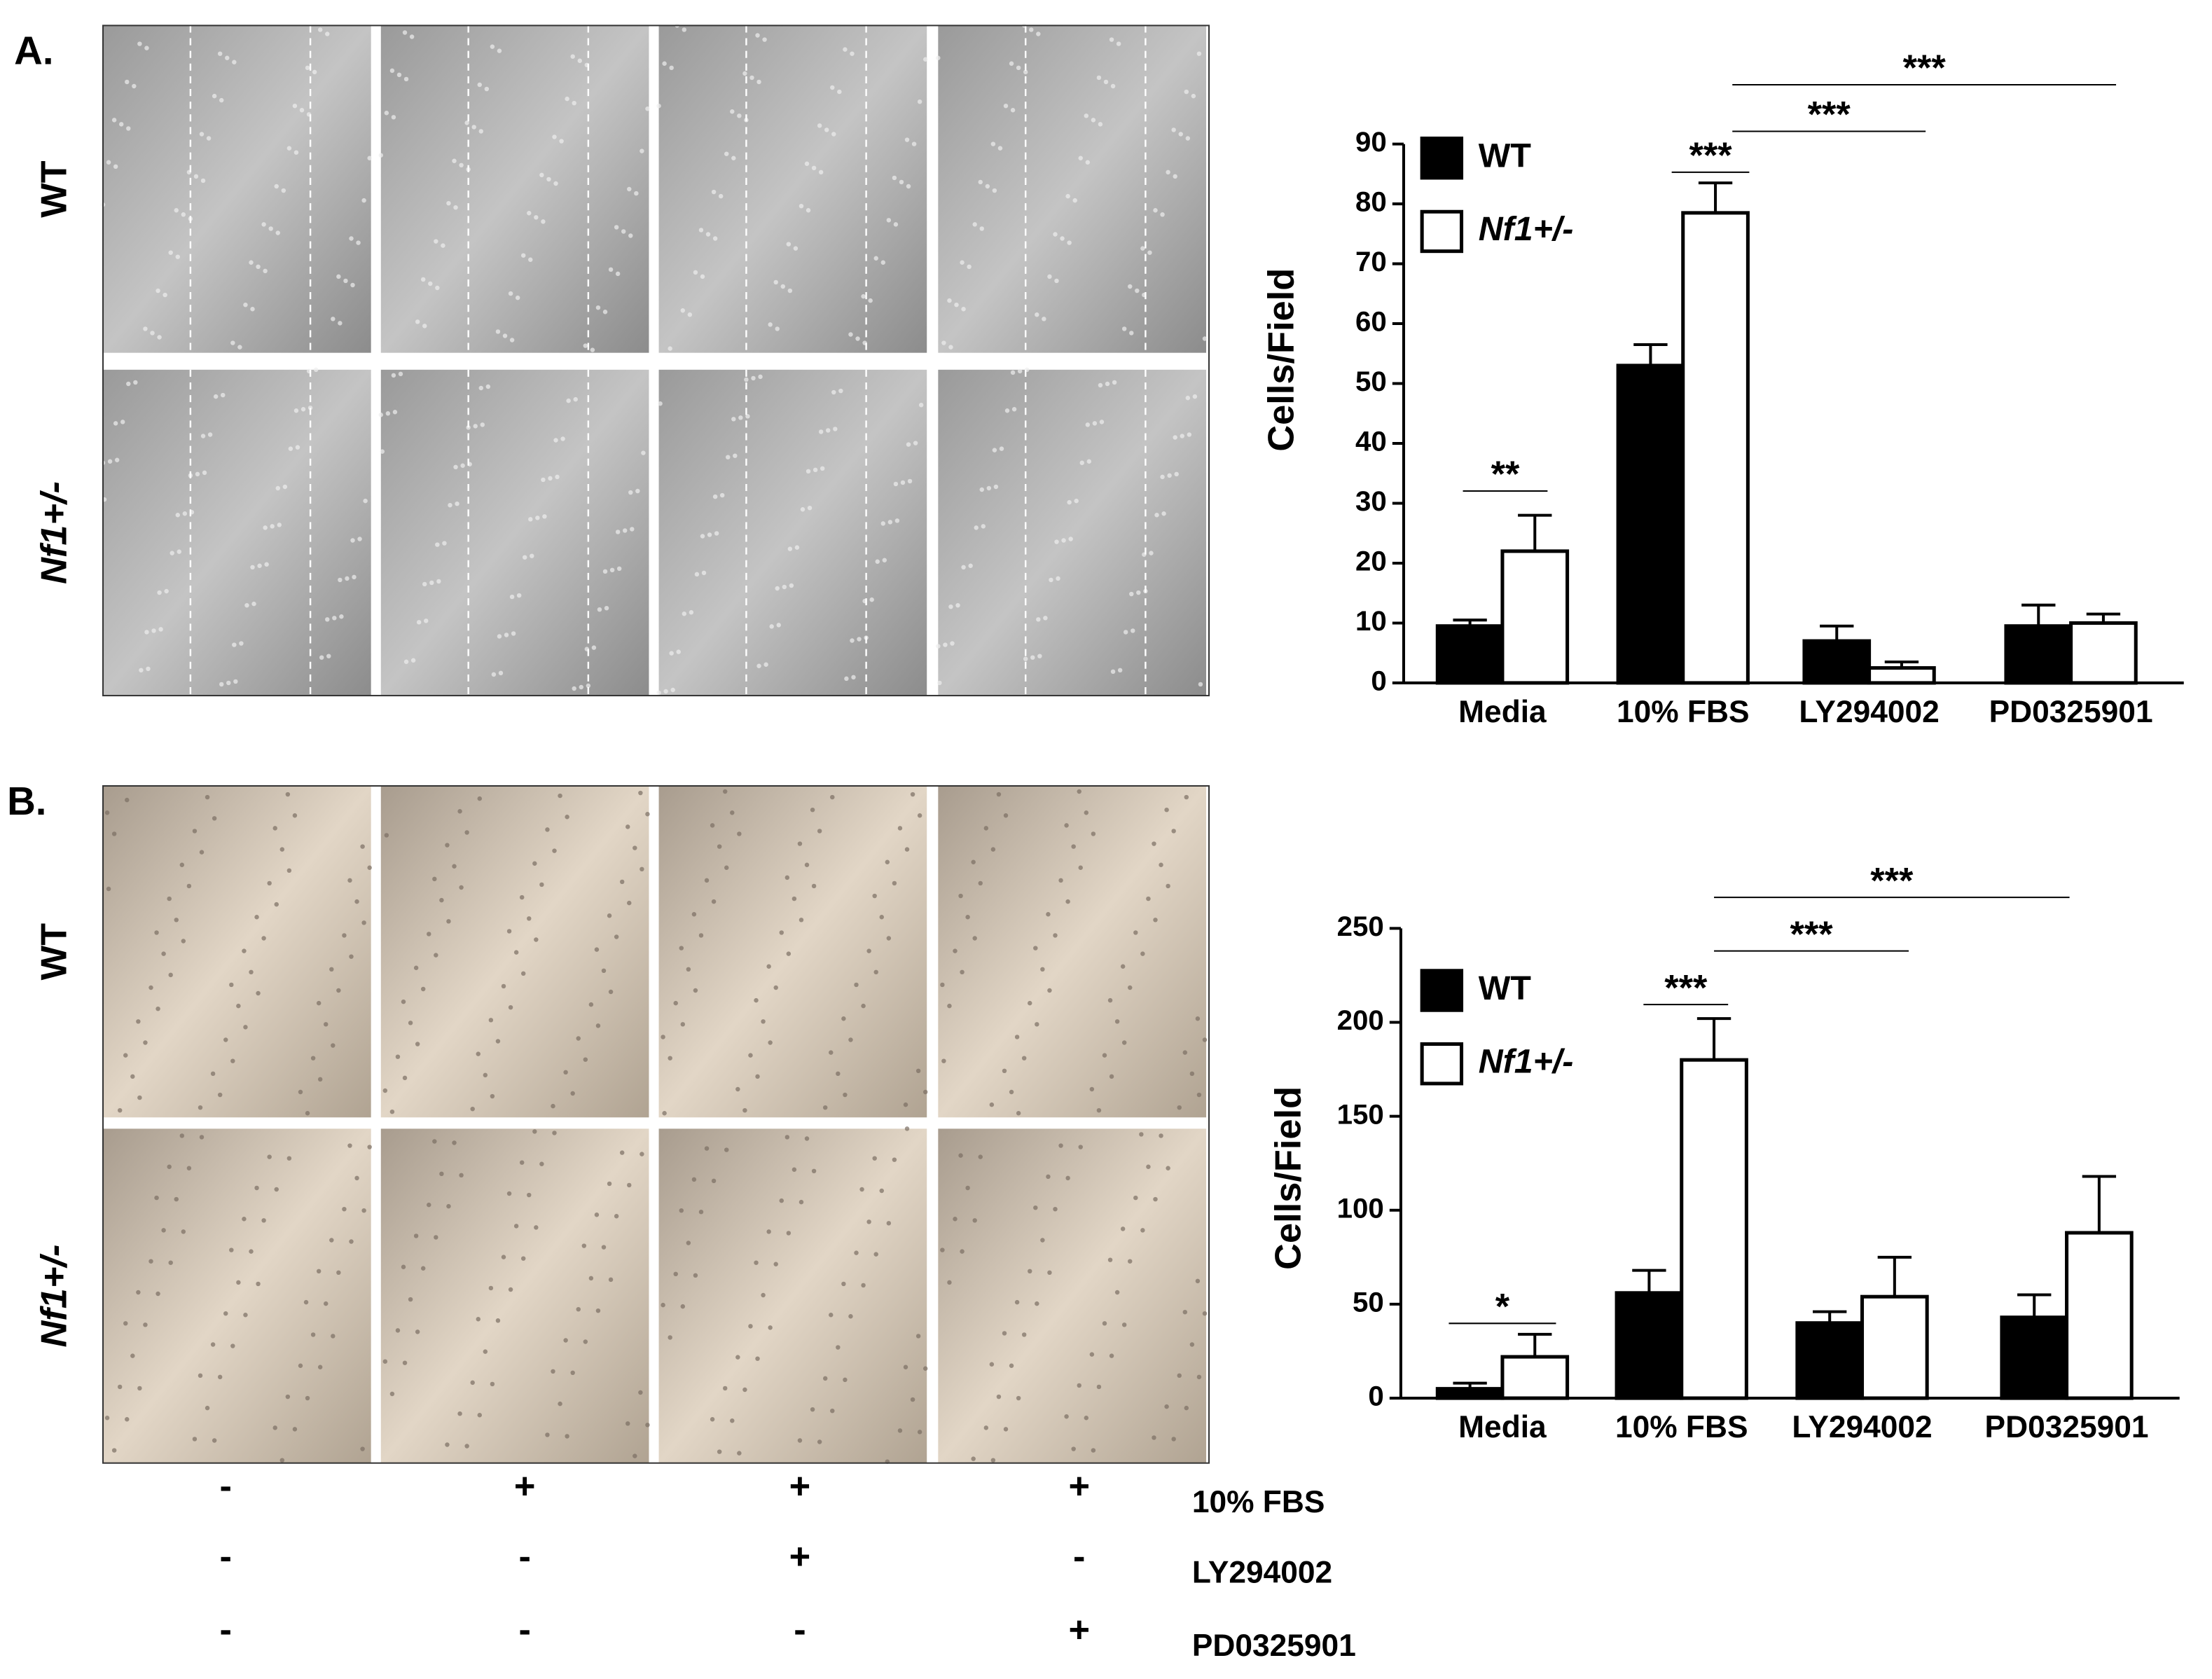  I want to click on panel-label: A., so click(33, 51).